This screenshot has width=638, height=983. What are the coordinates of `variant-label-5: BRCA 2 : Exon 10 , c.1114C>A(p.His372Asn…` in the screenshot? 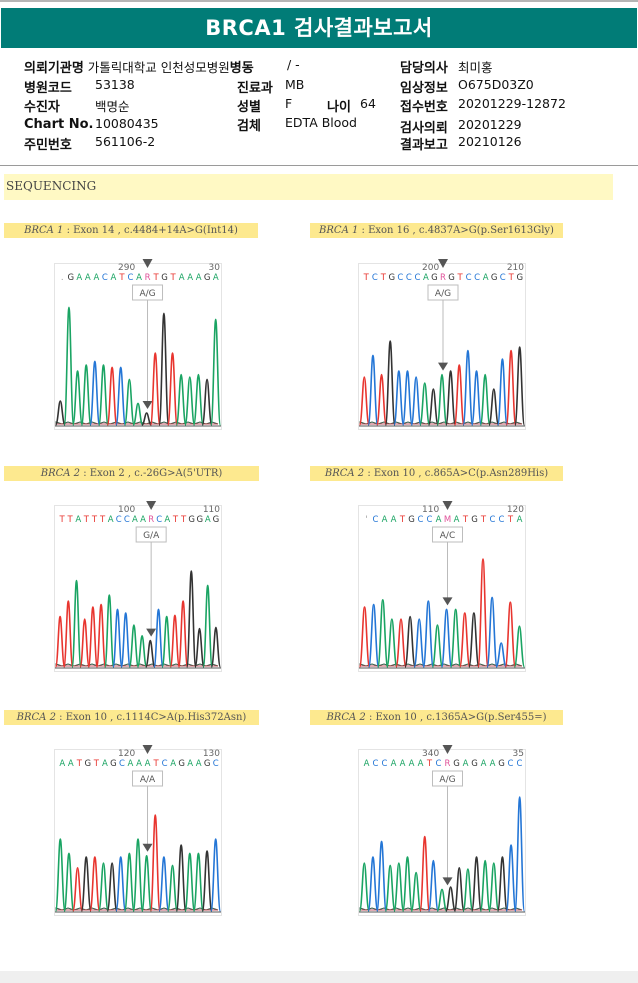 It's located at (131, 717).